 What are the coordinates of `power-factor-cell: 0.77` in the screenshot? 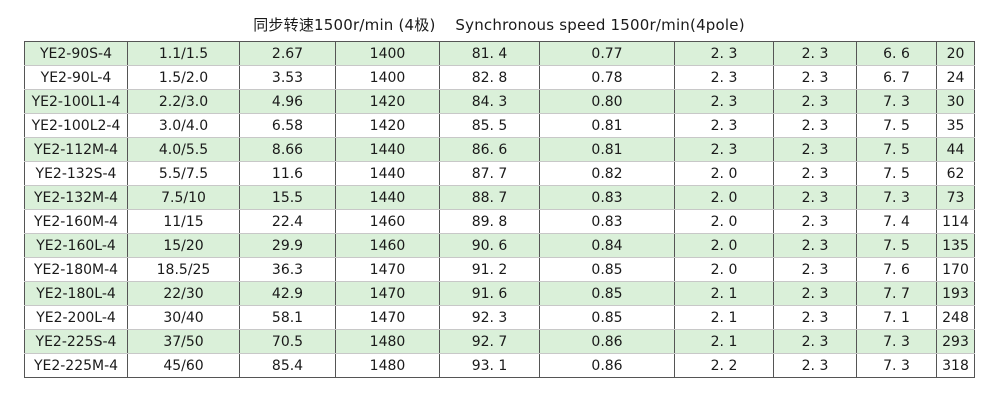 It's located at (607, 53).